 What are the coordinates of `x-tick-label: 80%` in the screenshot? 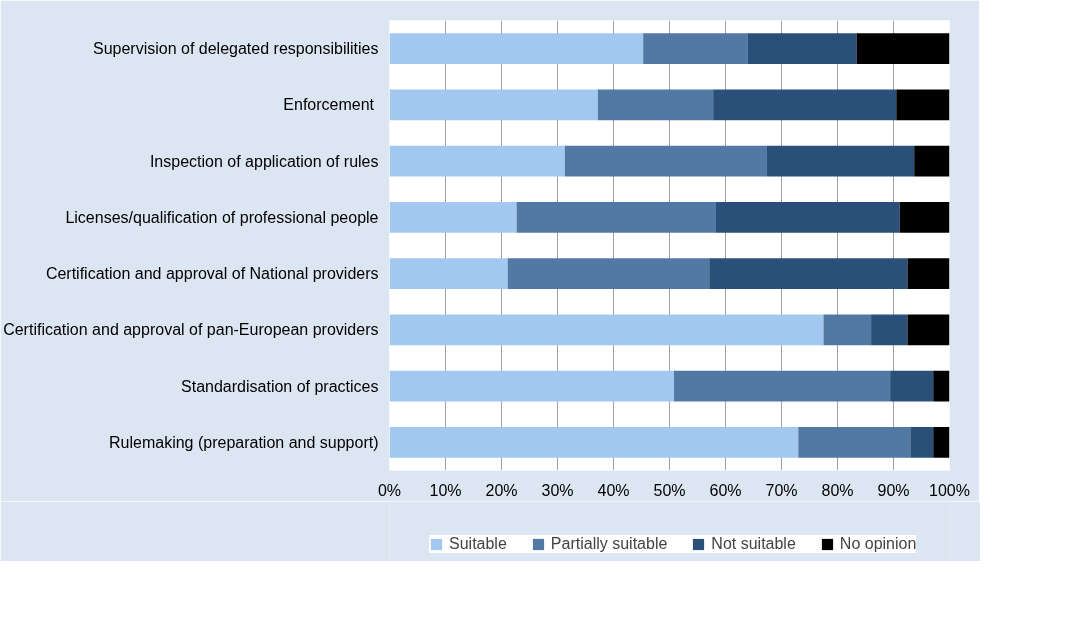 It's located at (837, 490).